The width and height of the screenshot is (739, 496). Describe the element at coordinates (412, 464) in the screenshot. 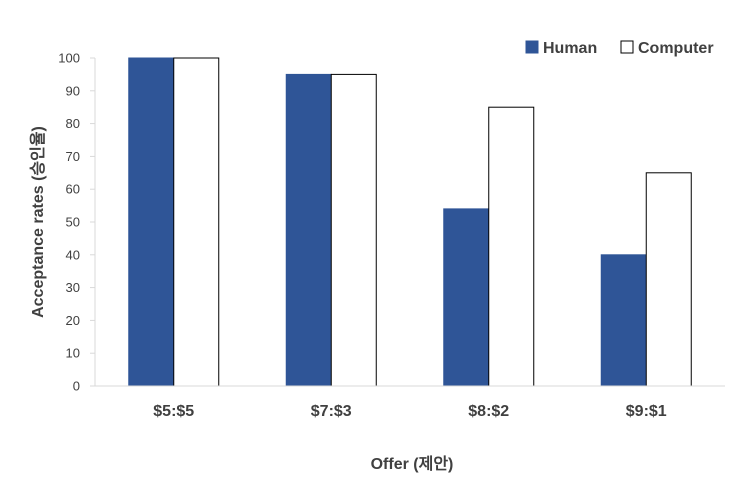

I see `x-axis-title: Offer (제안)` at that location.